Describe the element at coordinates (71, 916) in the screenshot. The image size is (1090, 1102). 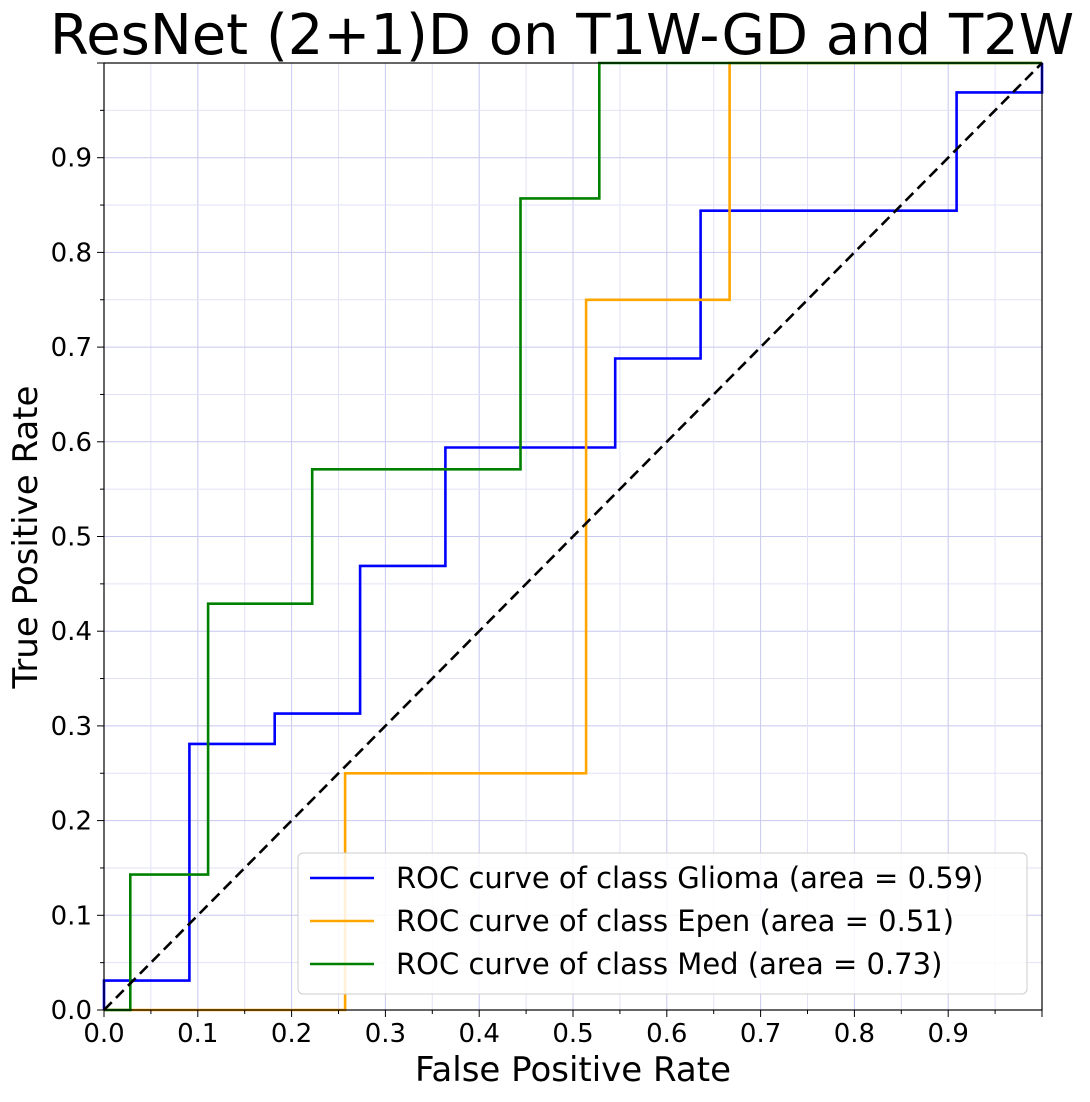
I see `y-tick-label: 0.1` at that location.